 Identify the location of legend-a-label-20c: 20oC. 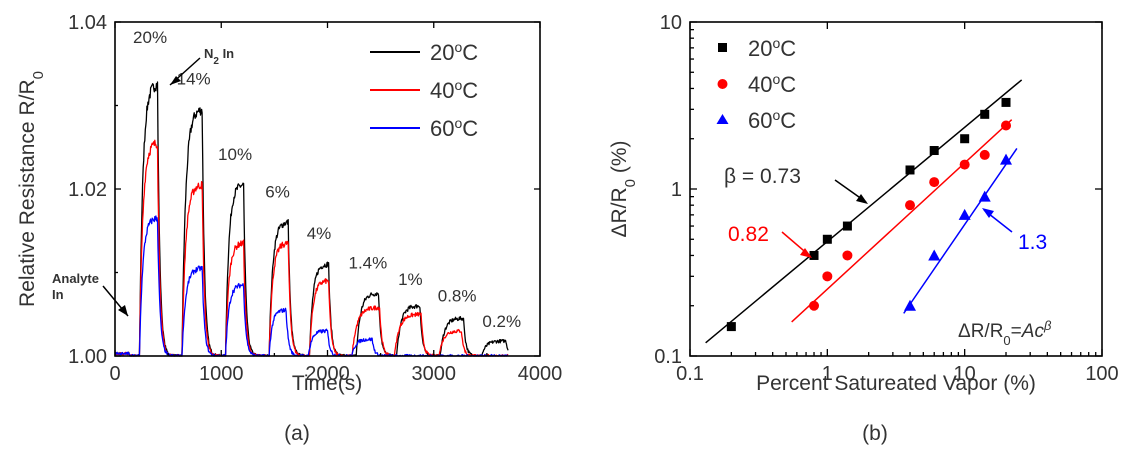
(454, 52).